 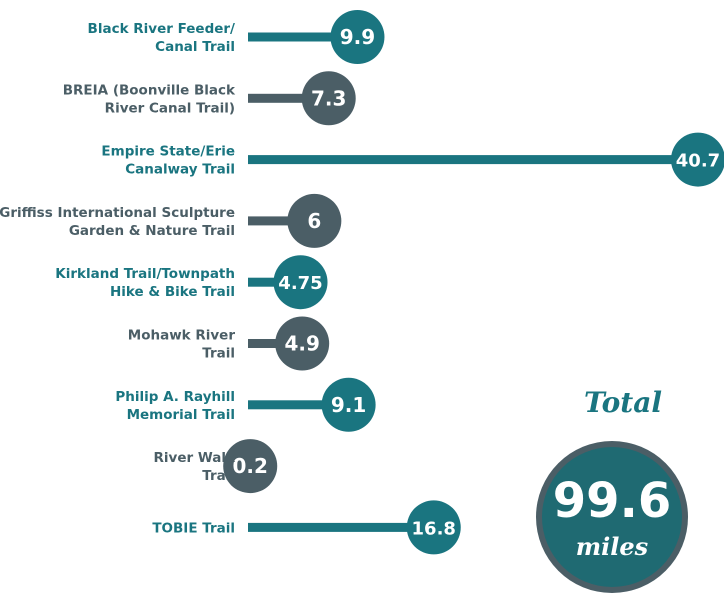 I want to click on data-label: 4.9, so click(x=301, y=344).